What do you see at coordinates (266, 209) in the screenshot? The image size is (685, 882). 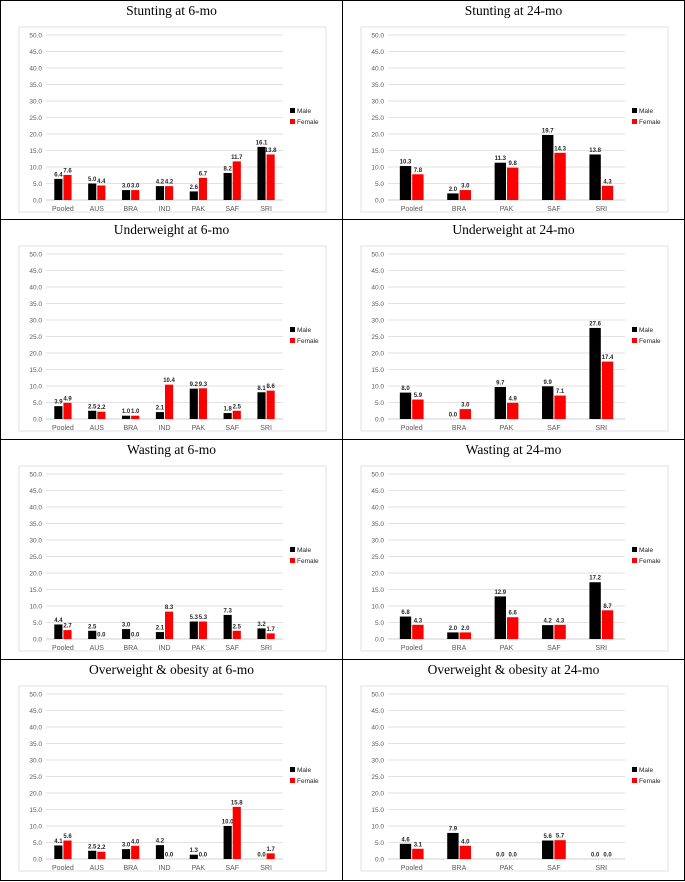 I see `x-tick-label: SRI` at bounding box center [266, 209].